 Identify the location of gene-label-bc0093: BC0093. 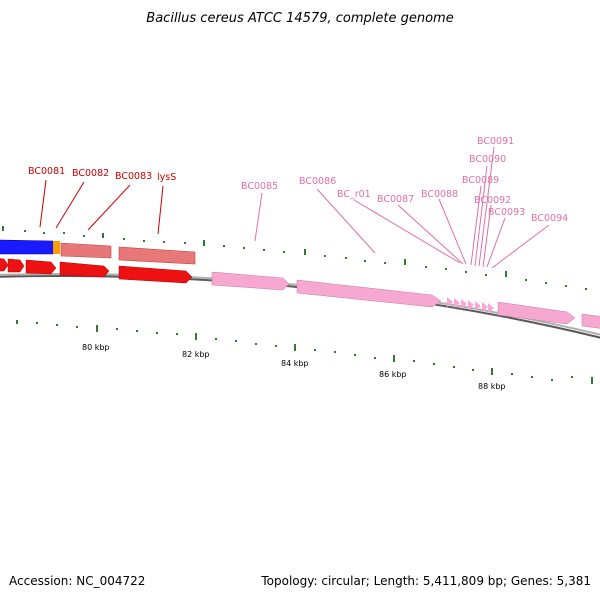
(506, 212).